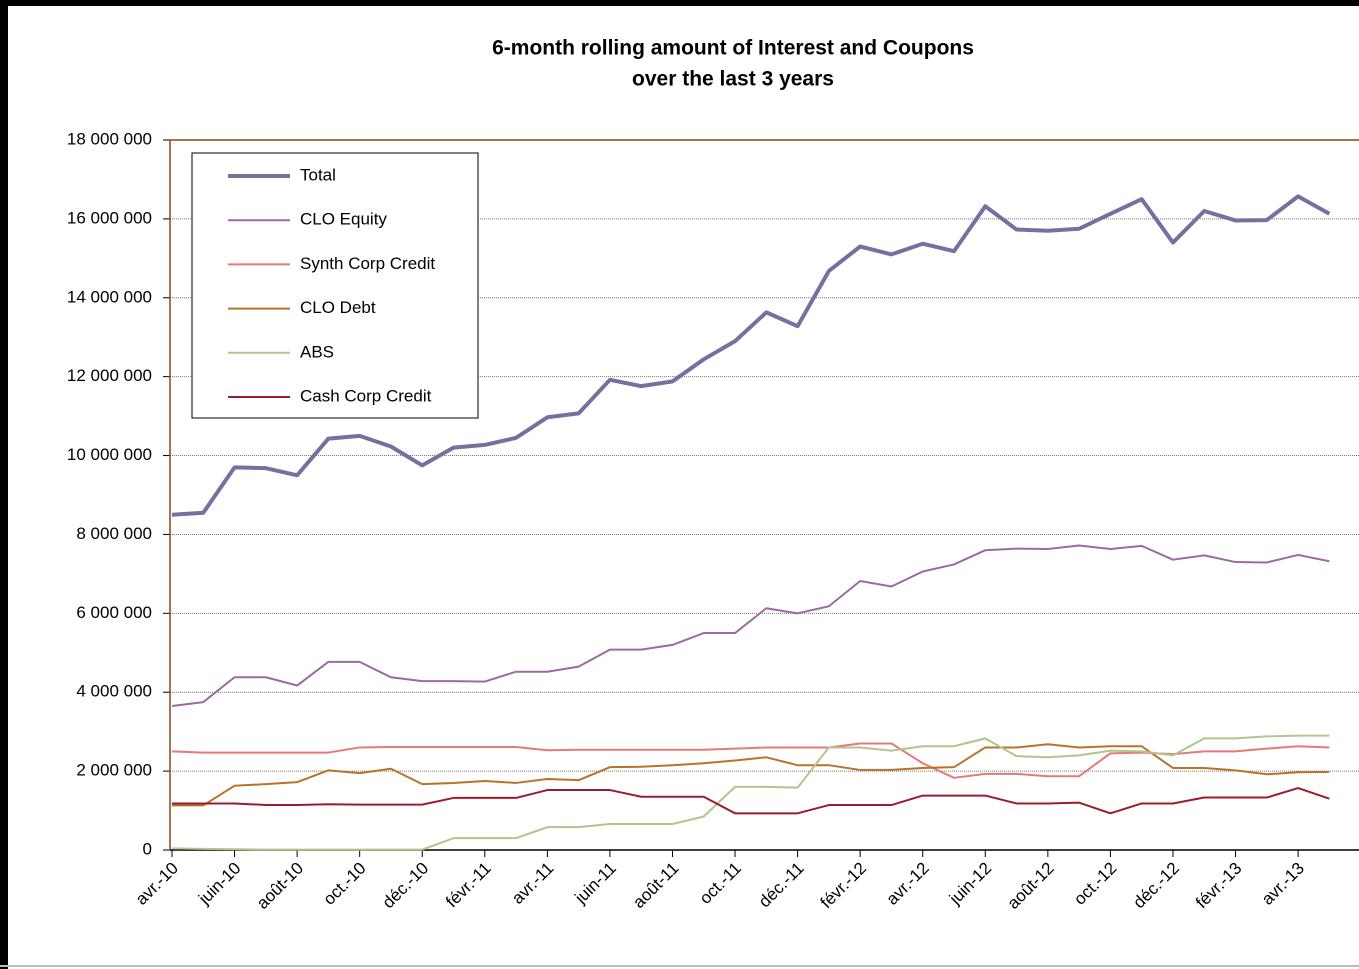  What do you see at coordinates (109, 217) in the screenshot?
I see `y-tick-label: 16 000 000` at bounding box center [109, 217].